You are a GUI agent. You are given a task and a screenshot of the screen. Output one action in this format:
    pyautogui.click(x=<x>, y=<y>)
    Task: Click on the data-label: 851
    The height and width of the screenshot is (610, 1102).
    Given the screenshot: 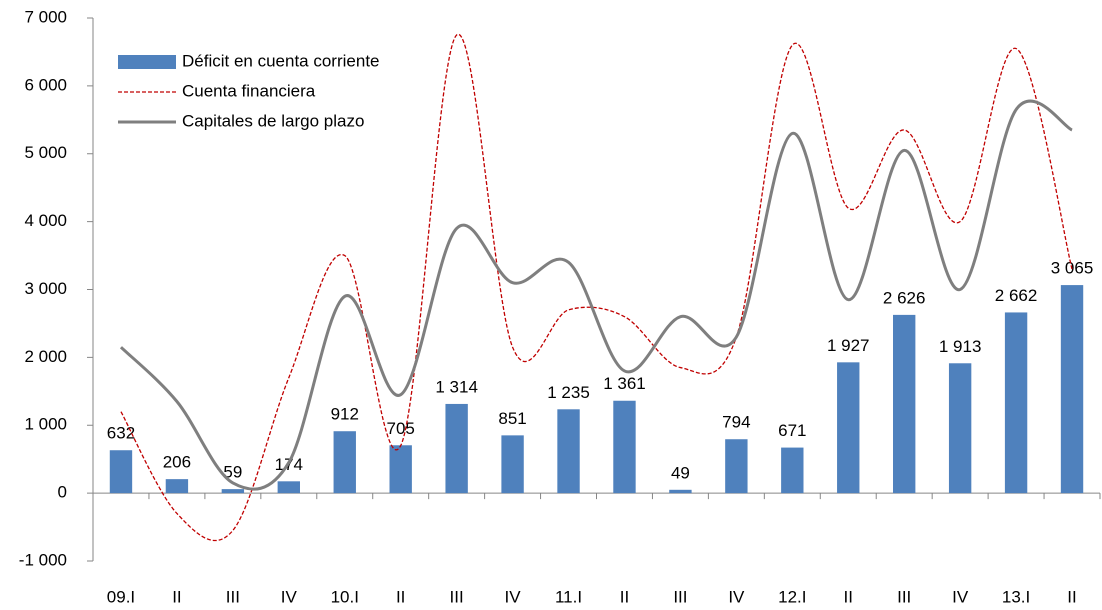 What is the action you would take?
    pyautogui.click(x=512, y=418)
    